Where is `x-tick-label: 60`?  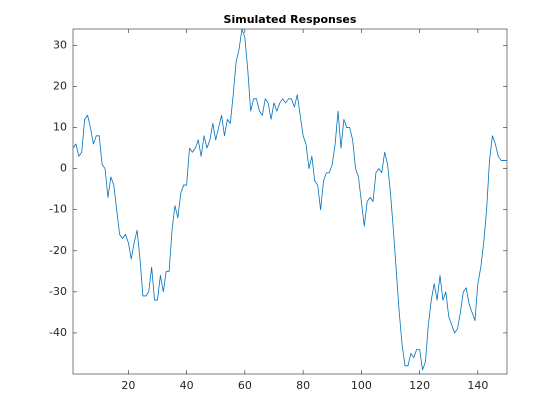 x-tick-label: 60 is located at coordinates (245, 385).